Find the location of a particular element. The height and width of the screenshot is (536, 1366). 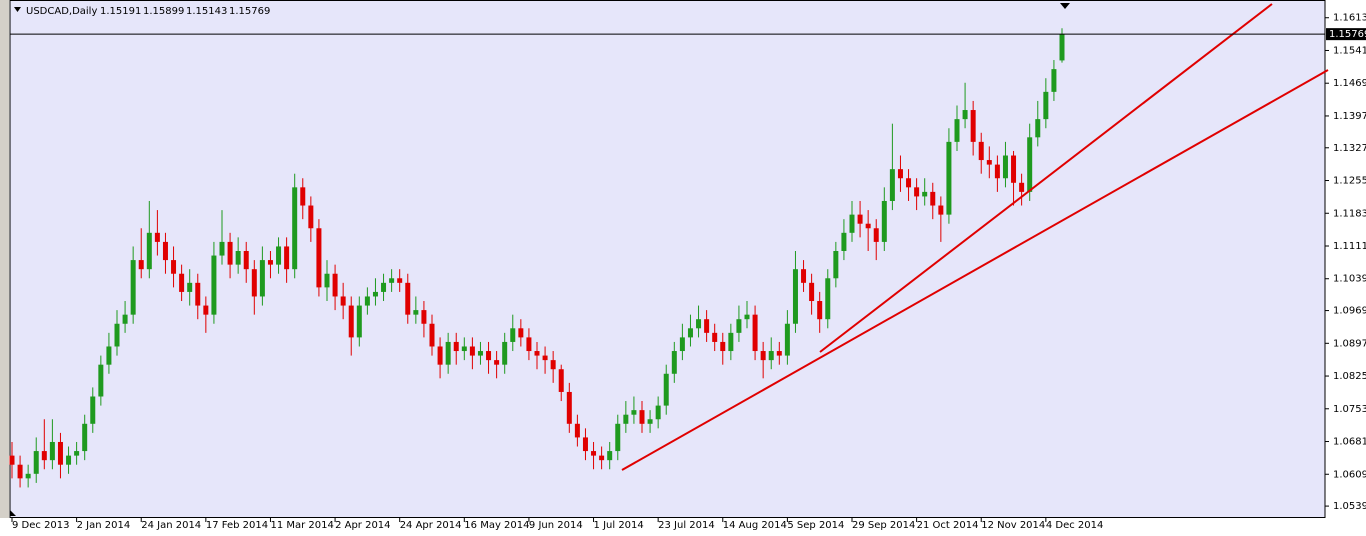

menu-arrow is located at coordinates (17, 9).